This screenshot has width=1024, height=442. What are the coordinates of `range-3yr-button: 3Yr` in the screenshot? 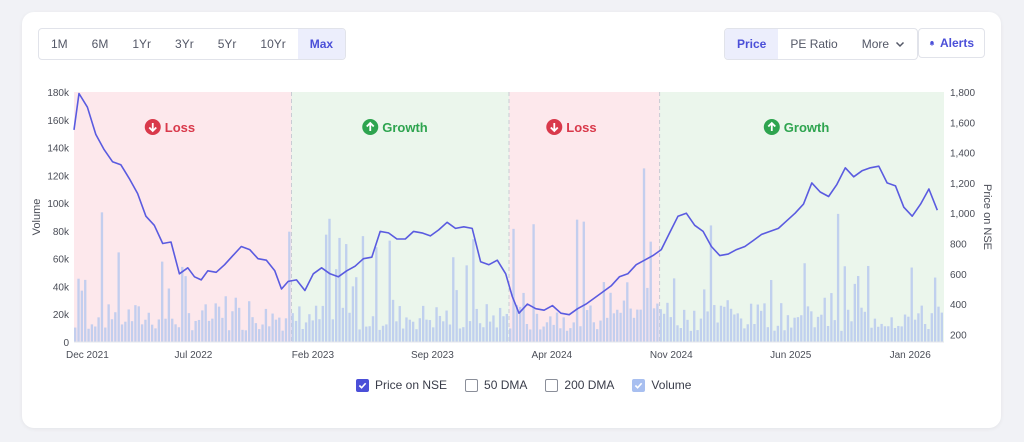 It's located at (184, 44).